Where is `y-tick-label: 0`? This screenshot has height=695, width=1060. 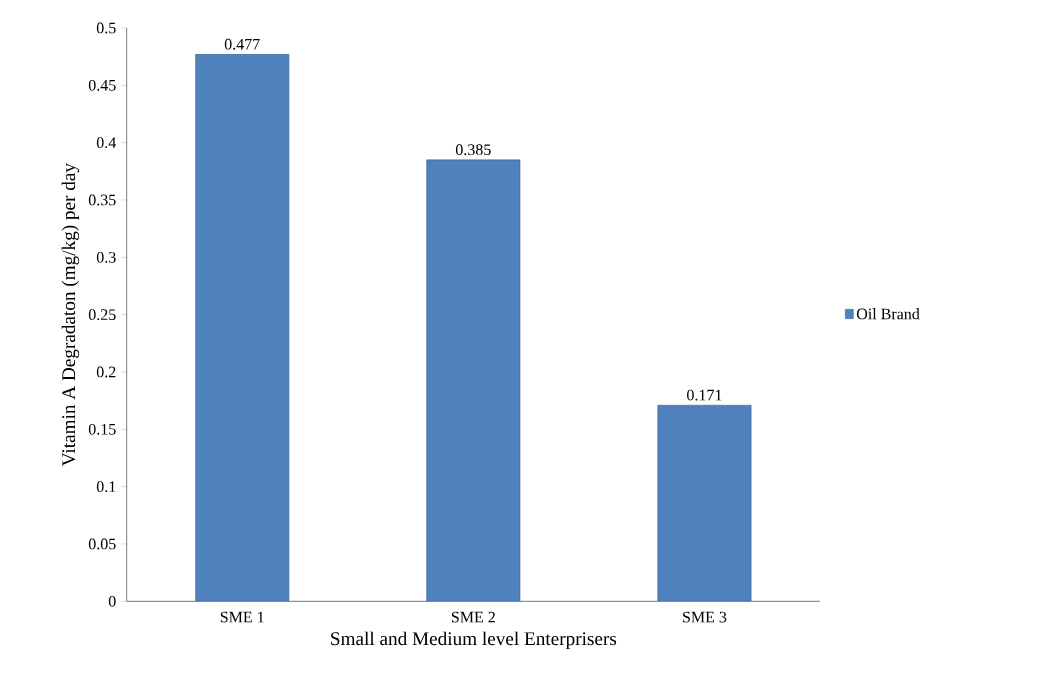 y-tick-label: 0 is located at coordinates (112, 601).